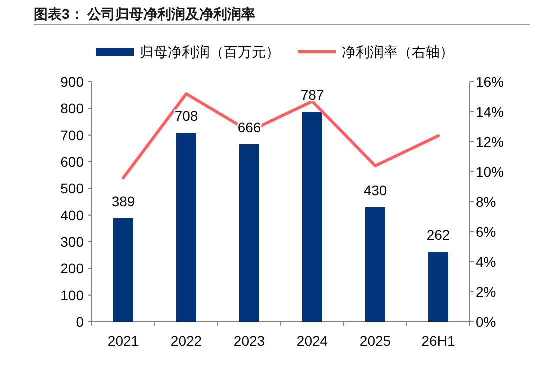 The width and height of the screenshot is (534, 391). Describe the element at coordinates (210, 52) in the screenshot. I see `legend-label: 归母净利润（百万元）` at that location.